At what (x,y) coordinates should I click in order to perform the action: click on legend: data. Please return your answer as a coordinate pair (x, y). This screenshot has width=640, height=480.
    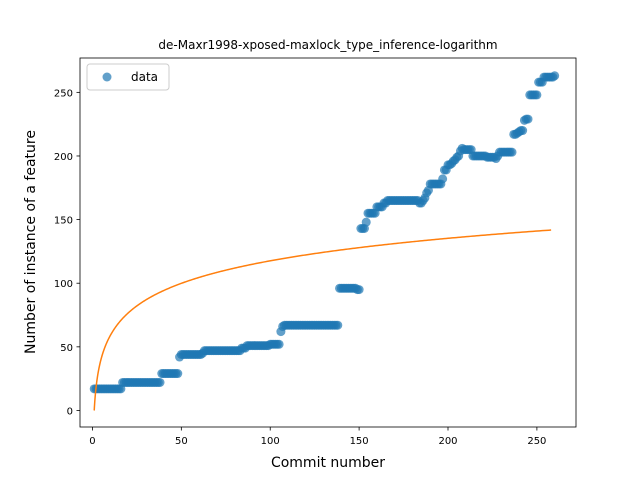
    Looking at the image, I should click on (128, 77).